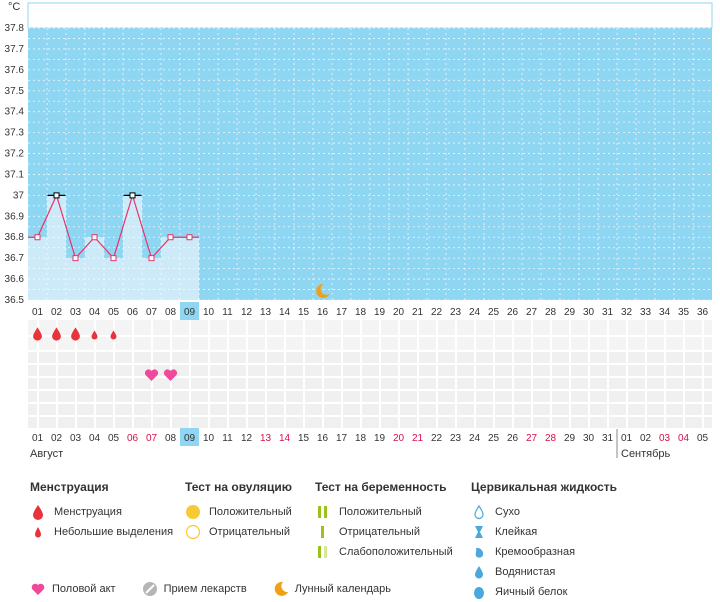 The image size is (720, 602). Describe the element at coordinates (38, 512) in the screenshot. I see `blood-drop-icon` at that location.